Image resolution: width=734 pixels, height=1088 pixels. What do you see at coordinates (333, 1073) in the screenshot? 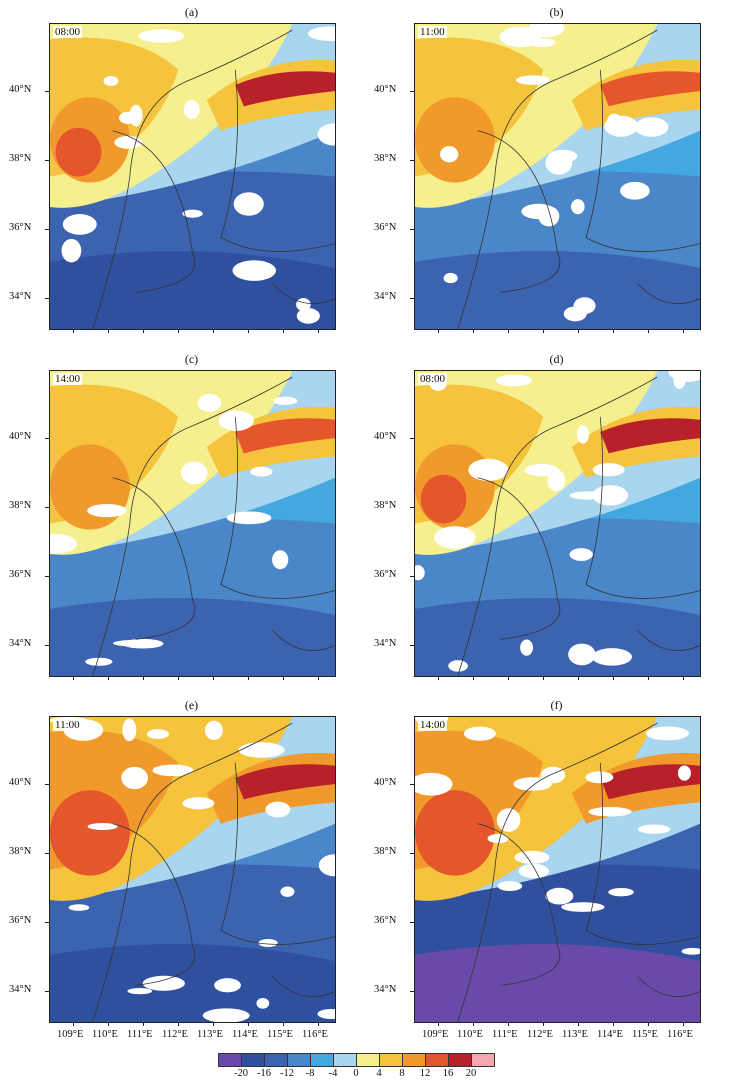
I see `colorbar-label: -4` at bounding box center [333, 1073].